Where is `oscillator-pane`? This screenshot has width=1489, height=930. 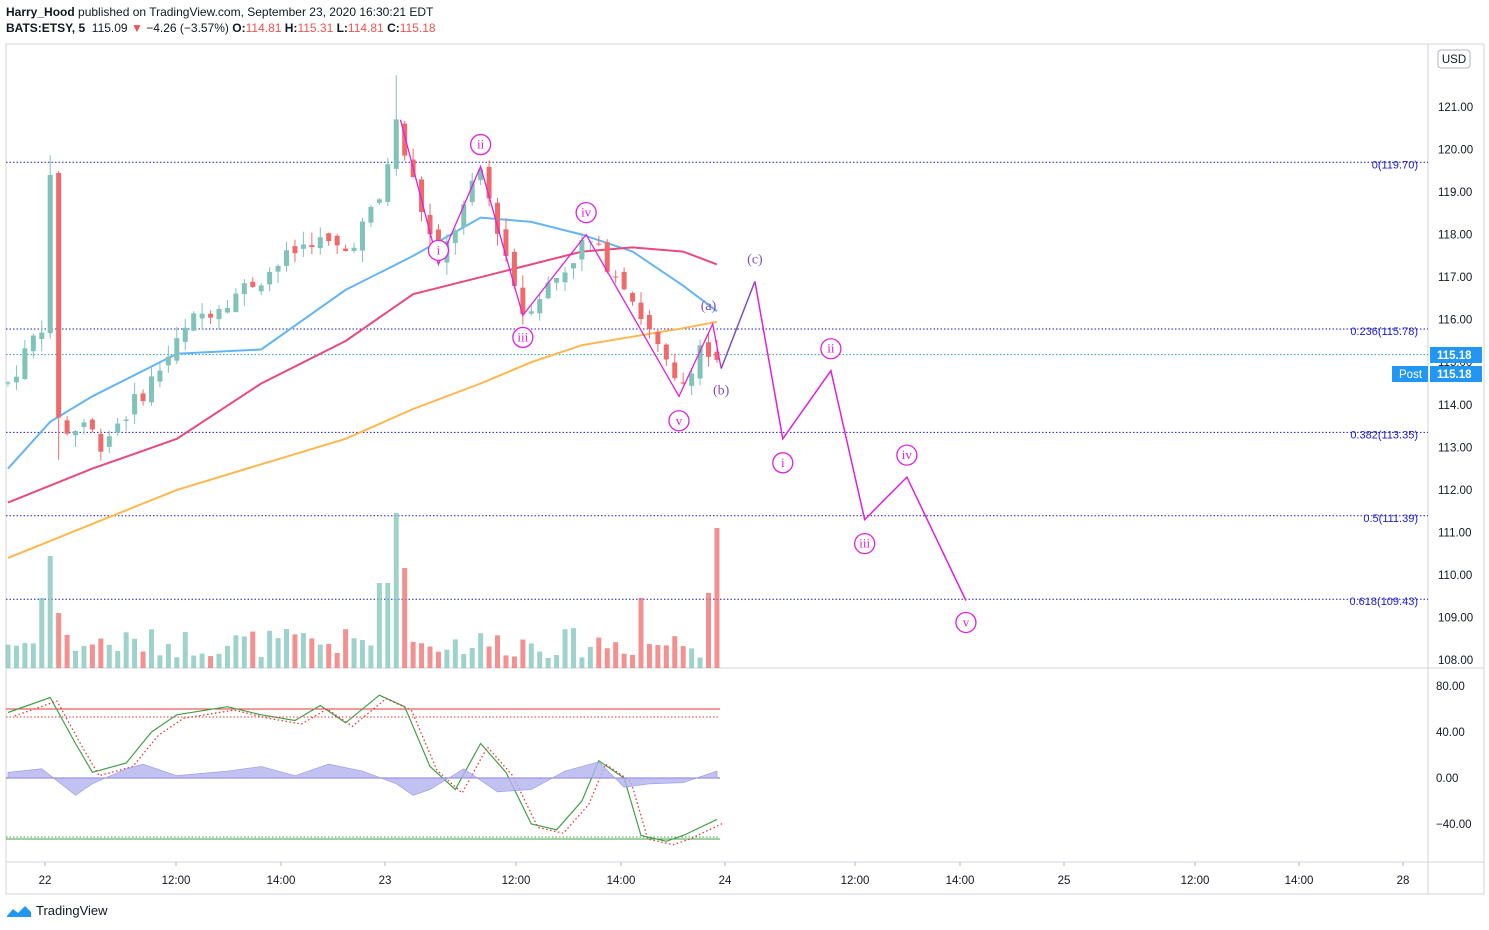 oscillator-pane is located at coordinates (365, 770).